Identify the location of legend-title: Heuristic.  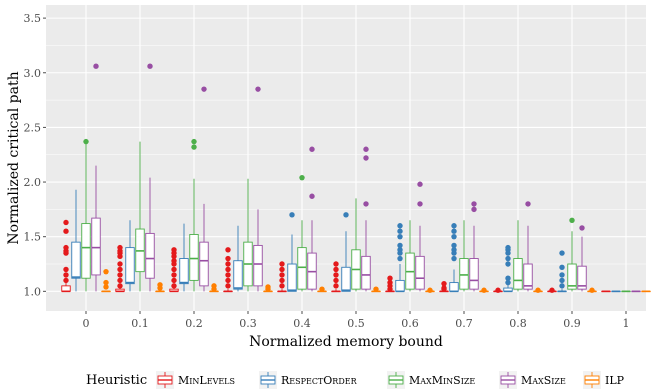
(116, 380).